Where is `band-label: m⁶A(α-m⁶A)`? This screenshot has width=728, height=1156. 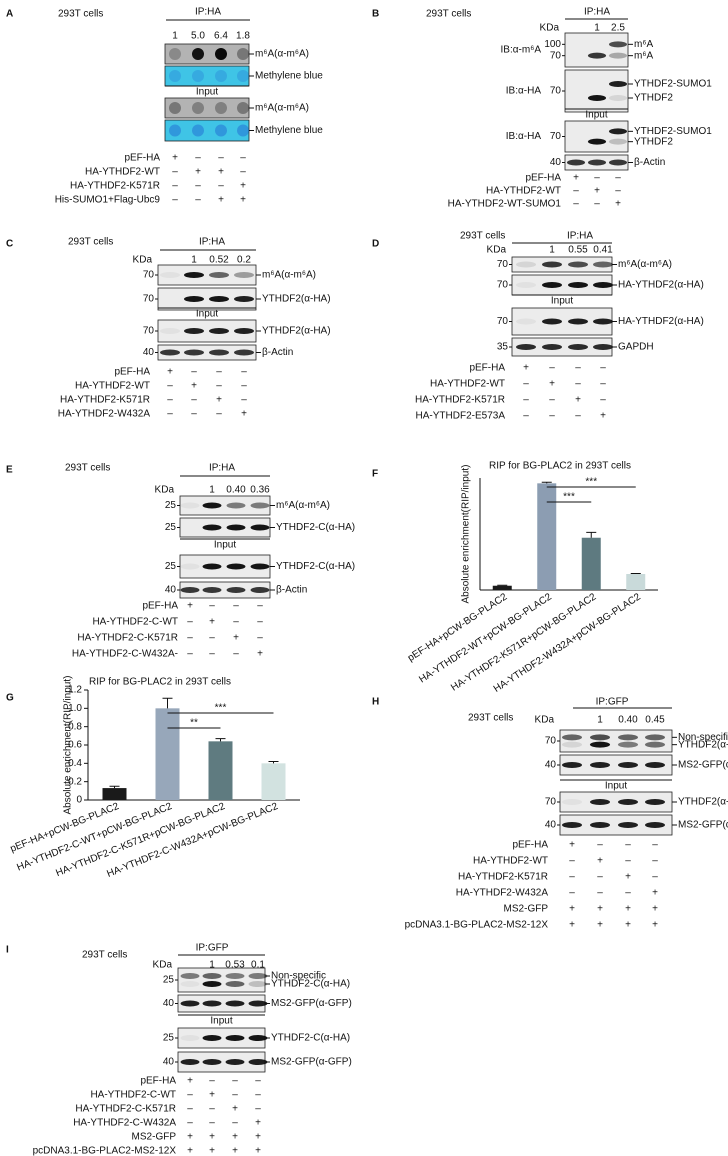 band-label: m⁶A(α-m⁶A) is located at coordinates (289, 275).